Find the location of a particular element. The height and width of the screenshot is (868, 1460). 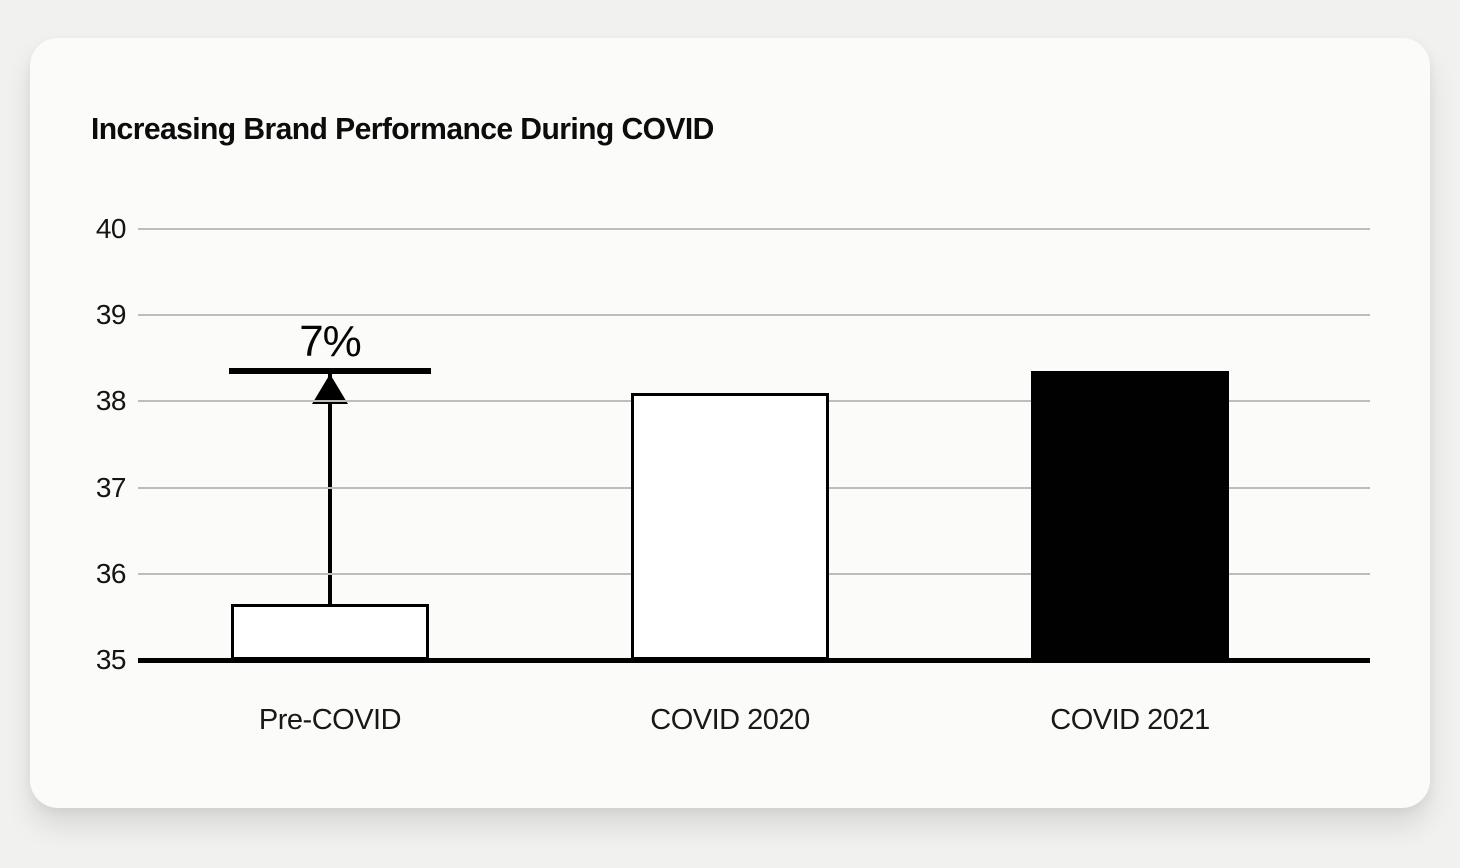

bar-covid-2020 is located at coordinates (730, 526).